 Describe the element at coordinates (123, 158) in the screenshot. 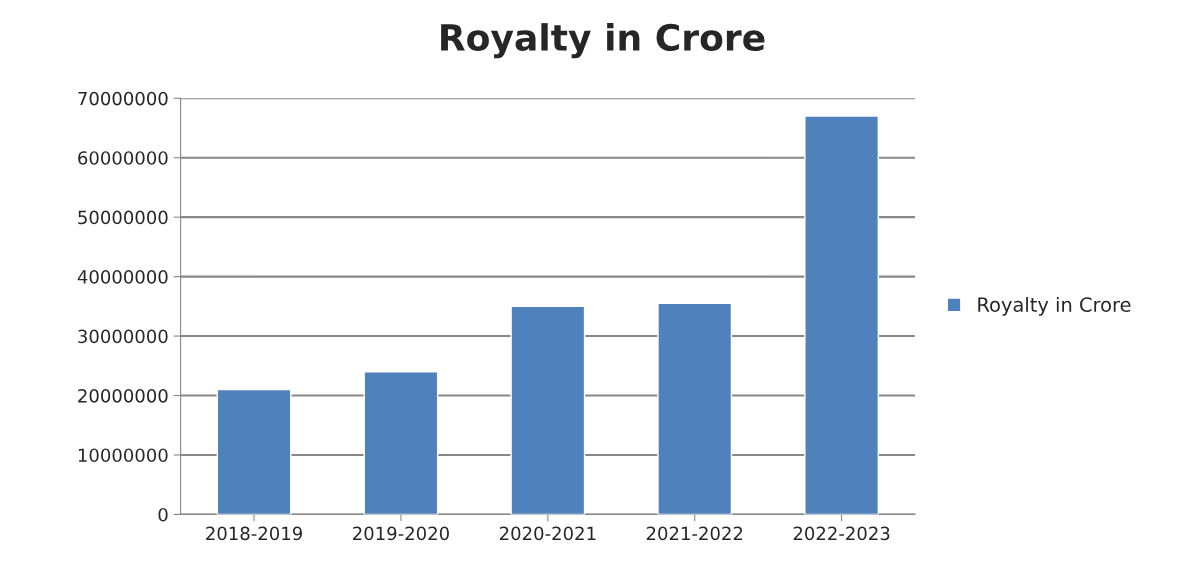

I see `y-tick-label: 60000000` at that location.